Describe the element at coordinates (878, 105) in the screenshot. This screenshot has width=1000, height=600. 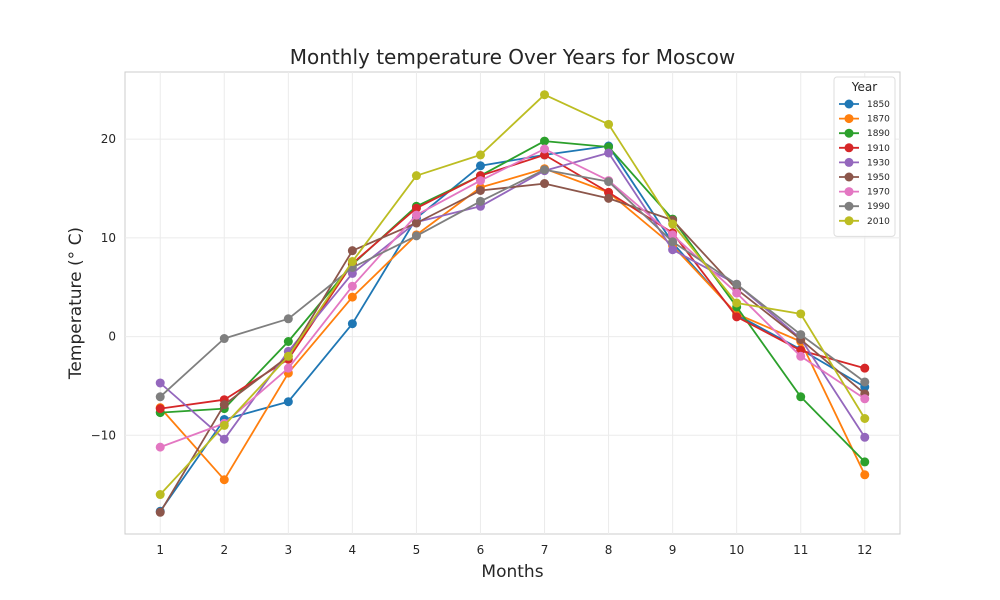
I see `legend-label: 1850` at that location.